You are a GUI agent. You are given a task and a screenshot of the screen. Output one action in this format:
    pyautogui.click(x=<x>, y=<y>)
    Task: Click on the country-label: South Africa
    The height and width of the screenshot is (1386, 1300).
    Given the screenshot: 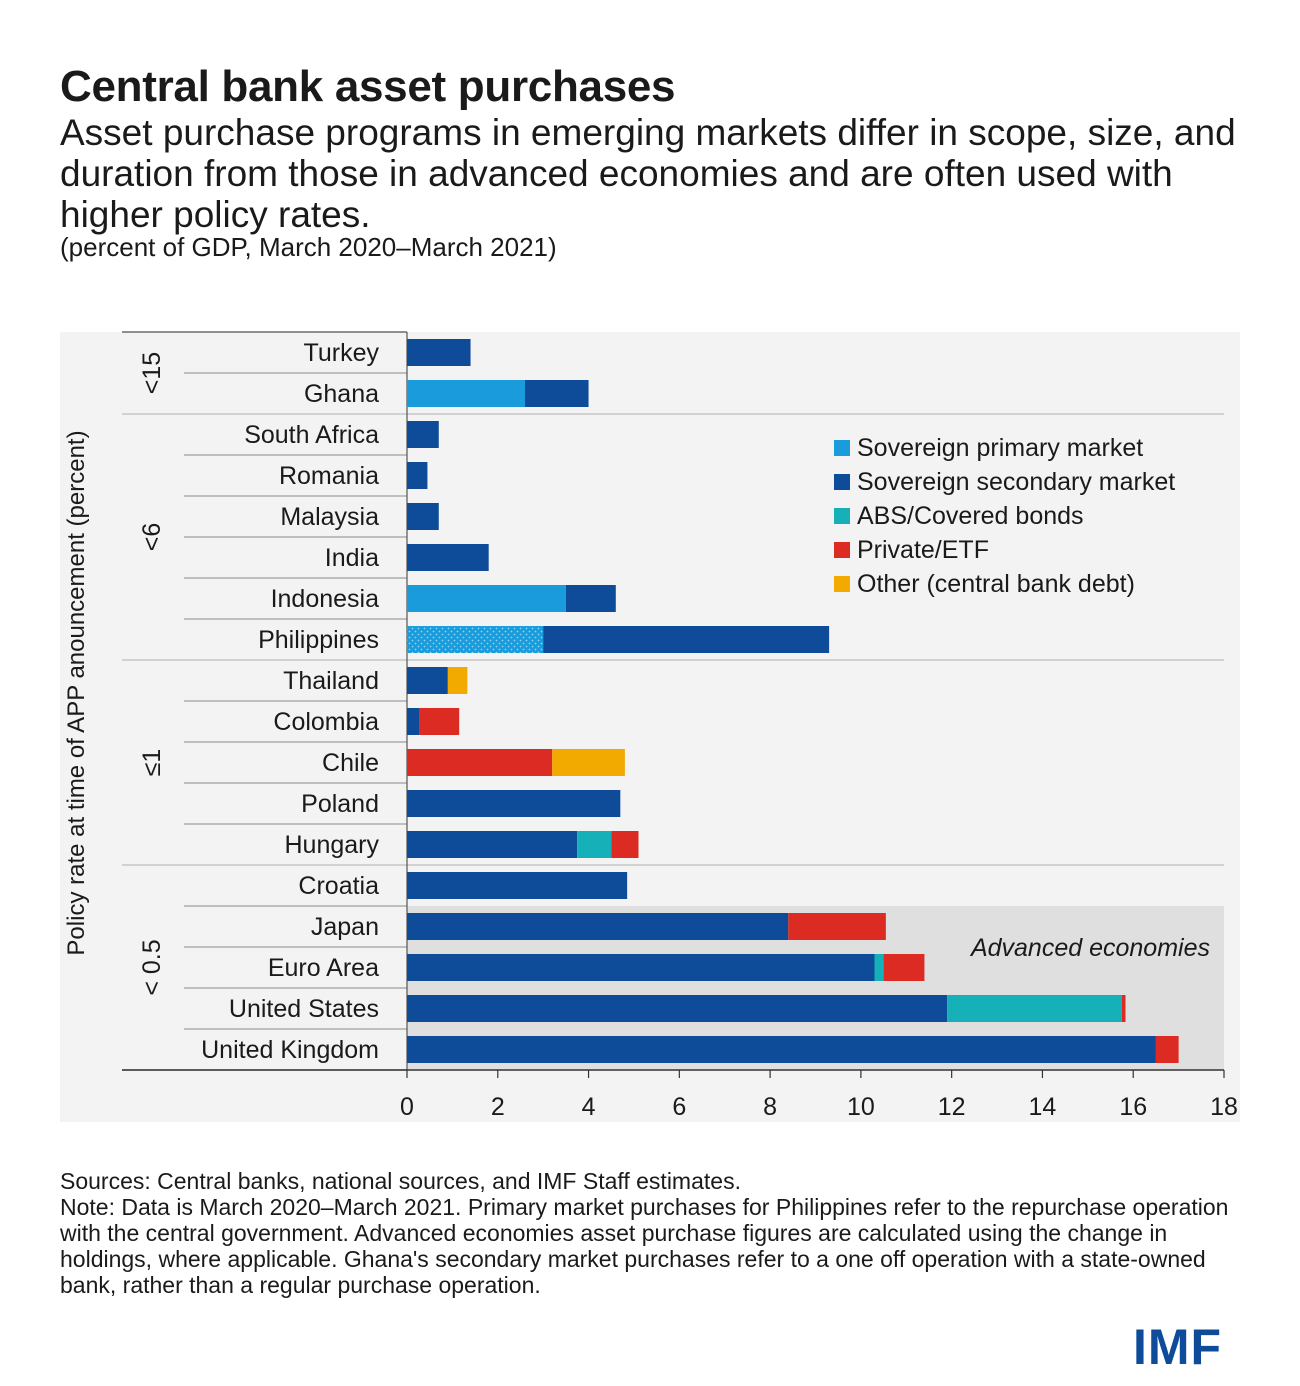 What is the action you would take?
    pyautogui.click(x=311, y=435)
    